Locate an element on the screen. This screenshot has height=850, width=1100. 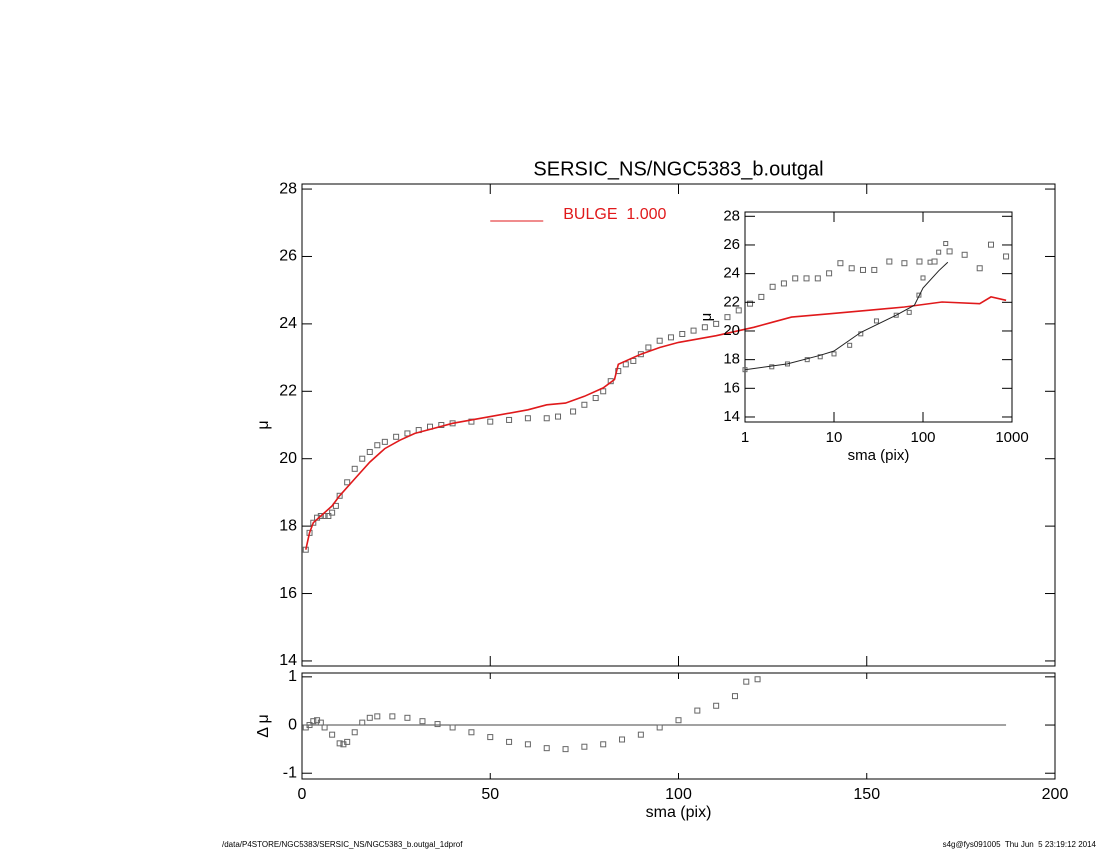
footer-right: s4g@fys091005 Thu Jun 5 23:19:12 2014 is located at coordinates (1020, 844).